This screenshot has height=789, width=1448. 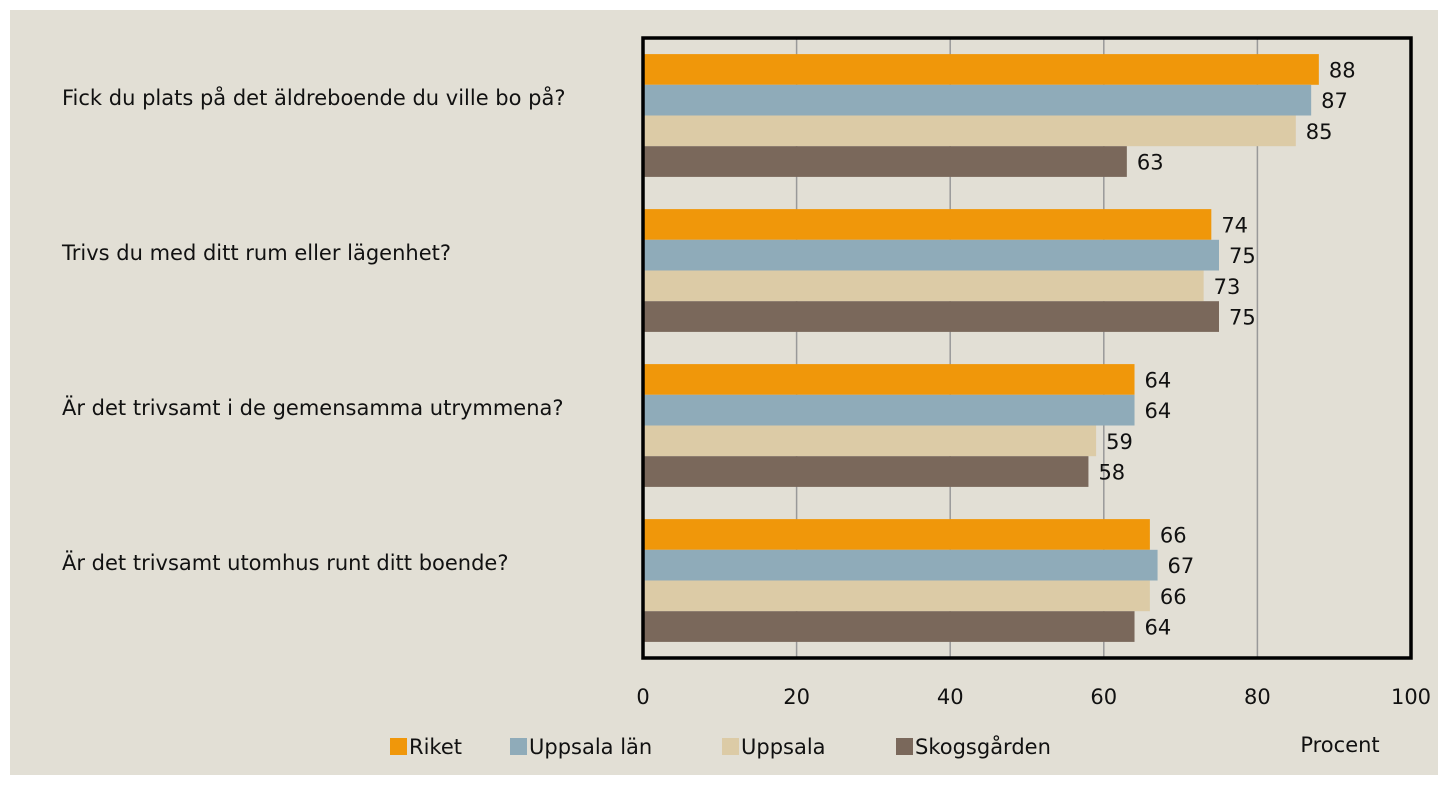 I want to click on value-label: 67, so click(x=1181, y=566).